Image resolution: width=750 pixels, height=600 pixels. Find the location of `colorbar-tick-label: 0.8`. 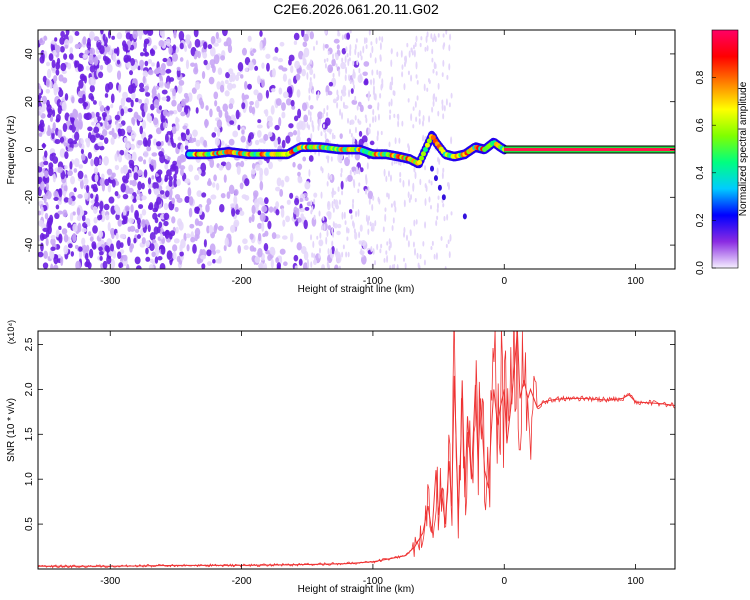

colorbar-tick-label: 0.8 is located at coordinates (700, 77).